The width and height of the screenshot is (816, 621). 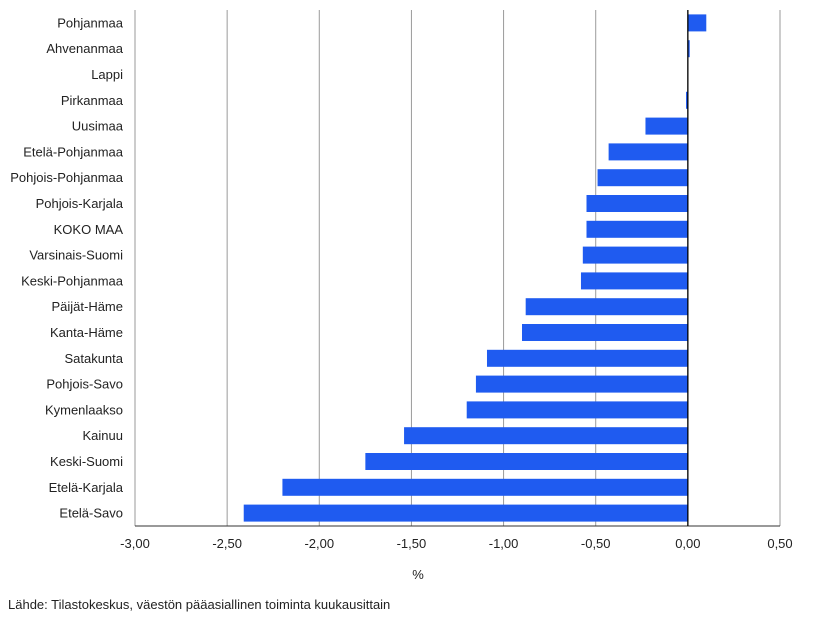 What do you see at coordinates (687, 543) in the screenshot?
I see `x-tick-label: 0,00` at bounding box center [687, 543].